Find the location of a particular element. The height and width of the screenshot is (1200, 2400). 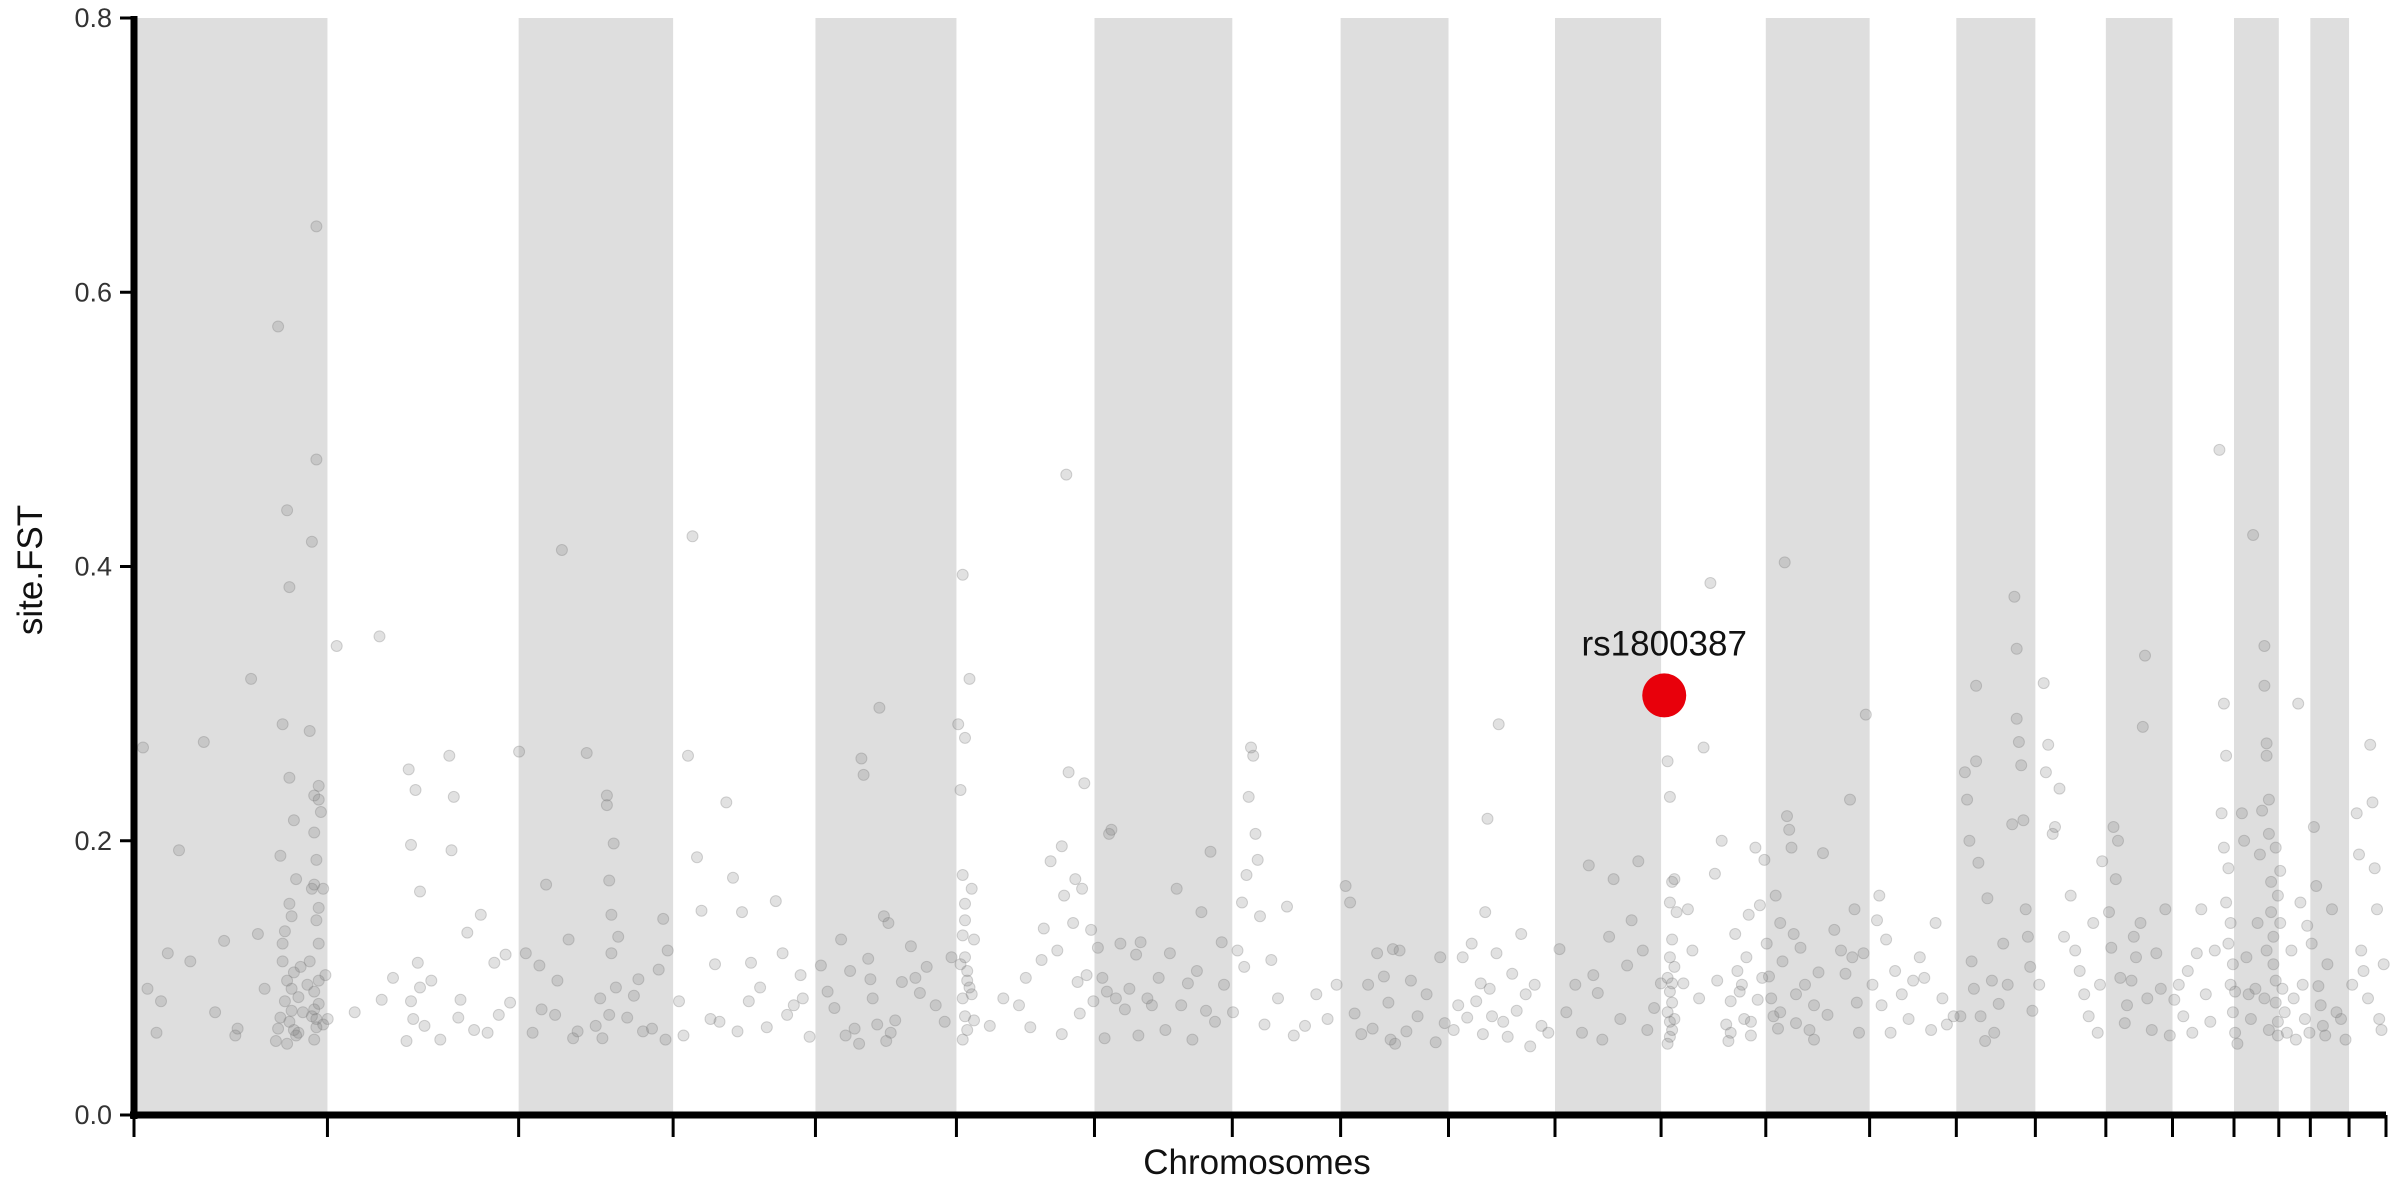

highlight-layer: rs1800387 is located at coordinates (1664, 671).